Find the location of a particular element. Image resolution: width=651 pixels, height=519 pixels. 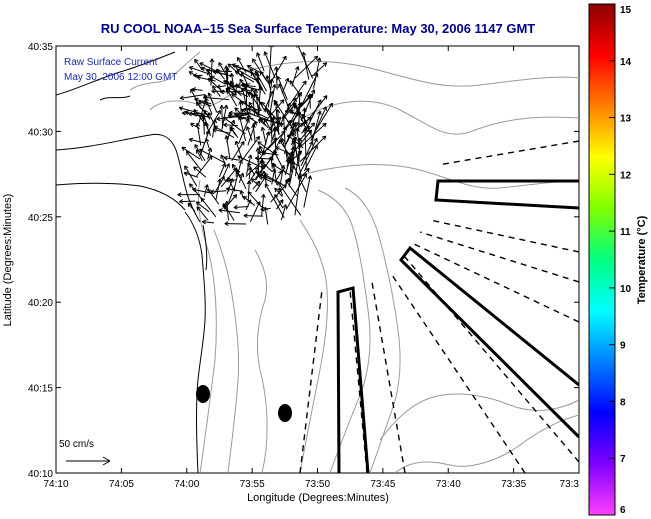

x-tick-label: 74:00 is located at coordinates (186, 484).